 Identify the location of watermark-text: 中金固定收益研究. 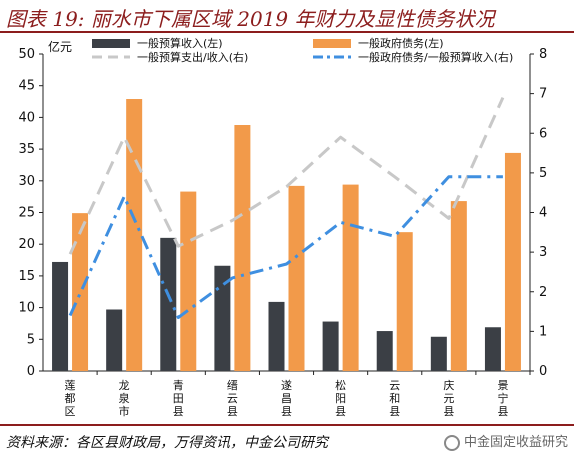
(515, 442).